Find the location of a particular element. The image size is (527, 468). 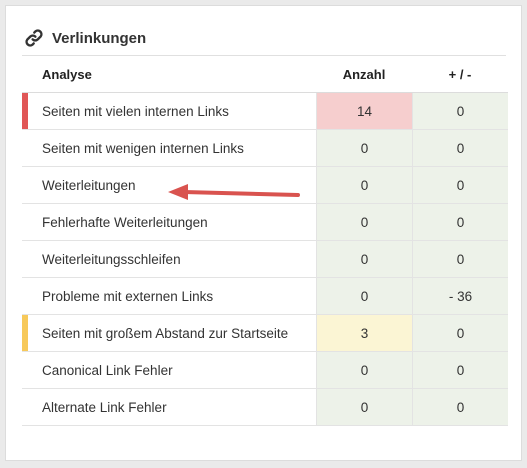

card-header: Verlinkungen is located at coordinates (84, 38).